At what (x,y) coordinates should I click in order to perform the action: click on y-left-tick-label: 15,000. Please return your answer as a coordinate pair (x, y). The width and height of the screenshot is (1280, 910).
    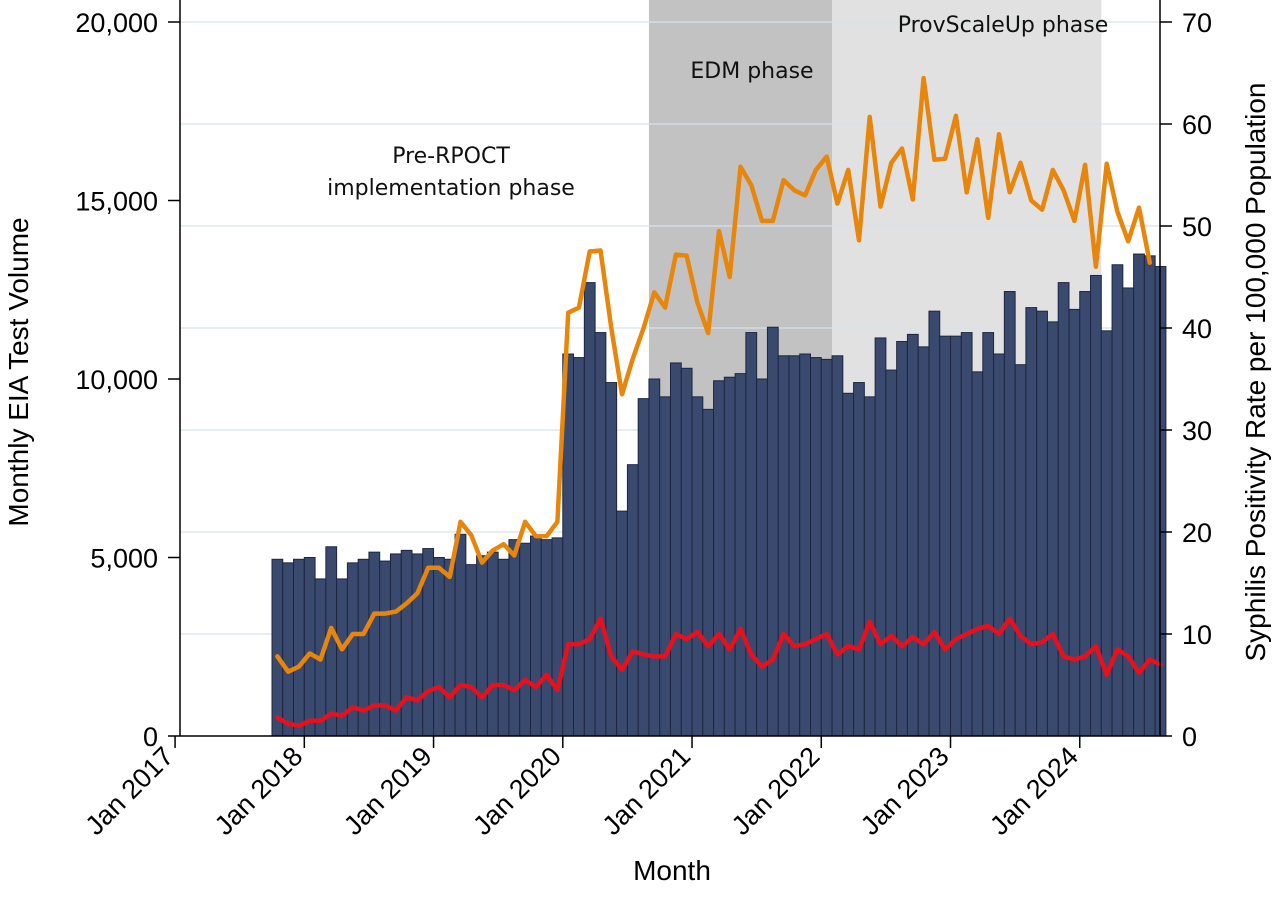
    Looking at the image, I should click on (116, 202).